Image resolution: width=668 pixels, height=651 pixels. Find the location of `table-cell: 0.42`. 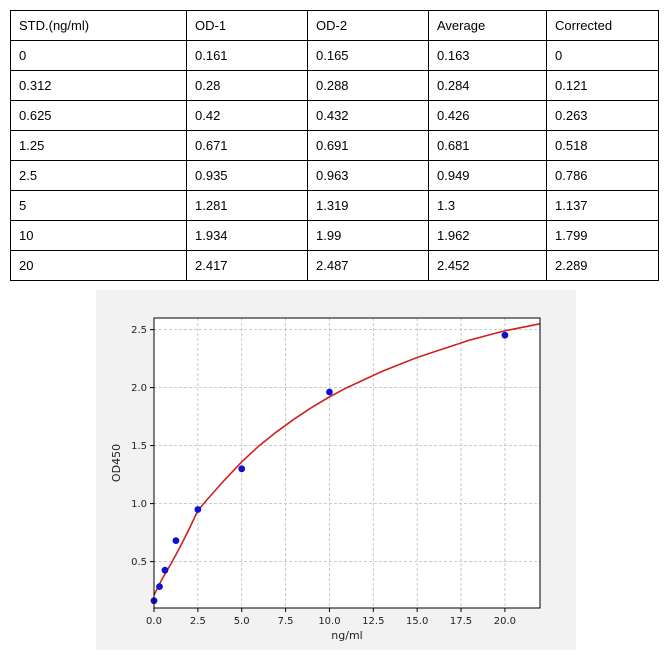

table-cell: 0.42 is located at coordinates (247, 115).